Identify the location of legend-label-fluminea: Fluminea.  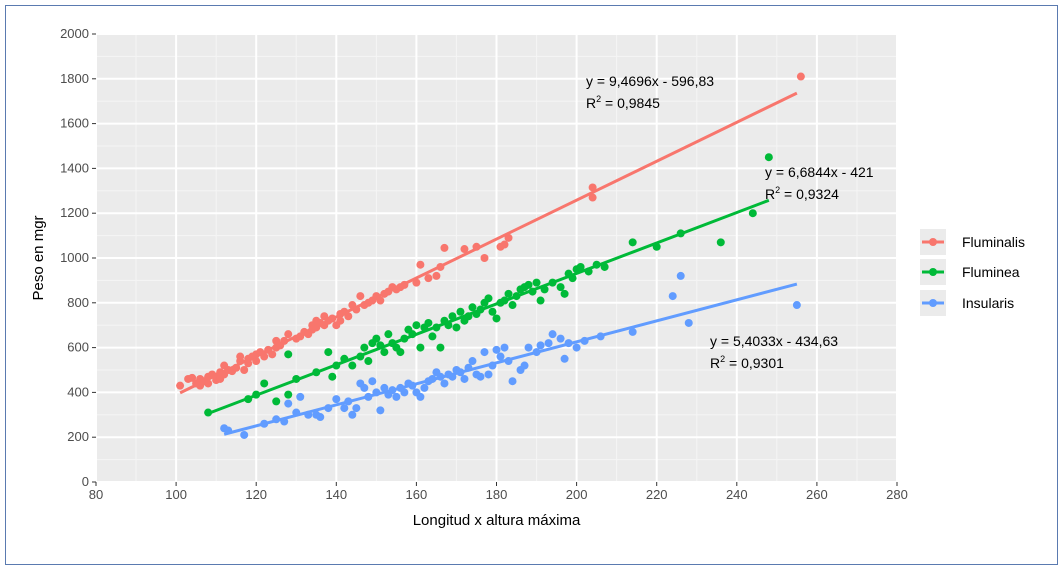
(991, 272).